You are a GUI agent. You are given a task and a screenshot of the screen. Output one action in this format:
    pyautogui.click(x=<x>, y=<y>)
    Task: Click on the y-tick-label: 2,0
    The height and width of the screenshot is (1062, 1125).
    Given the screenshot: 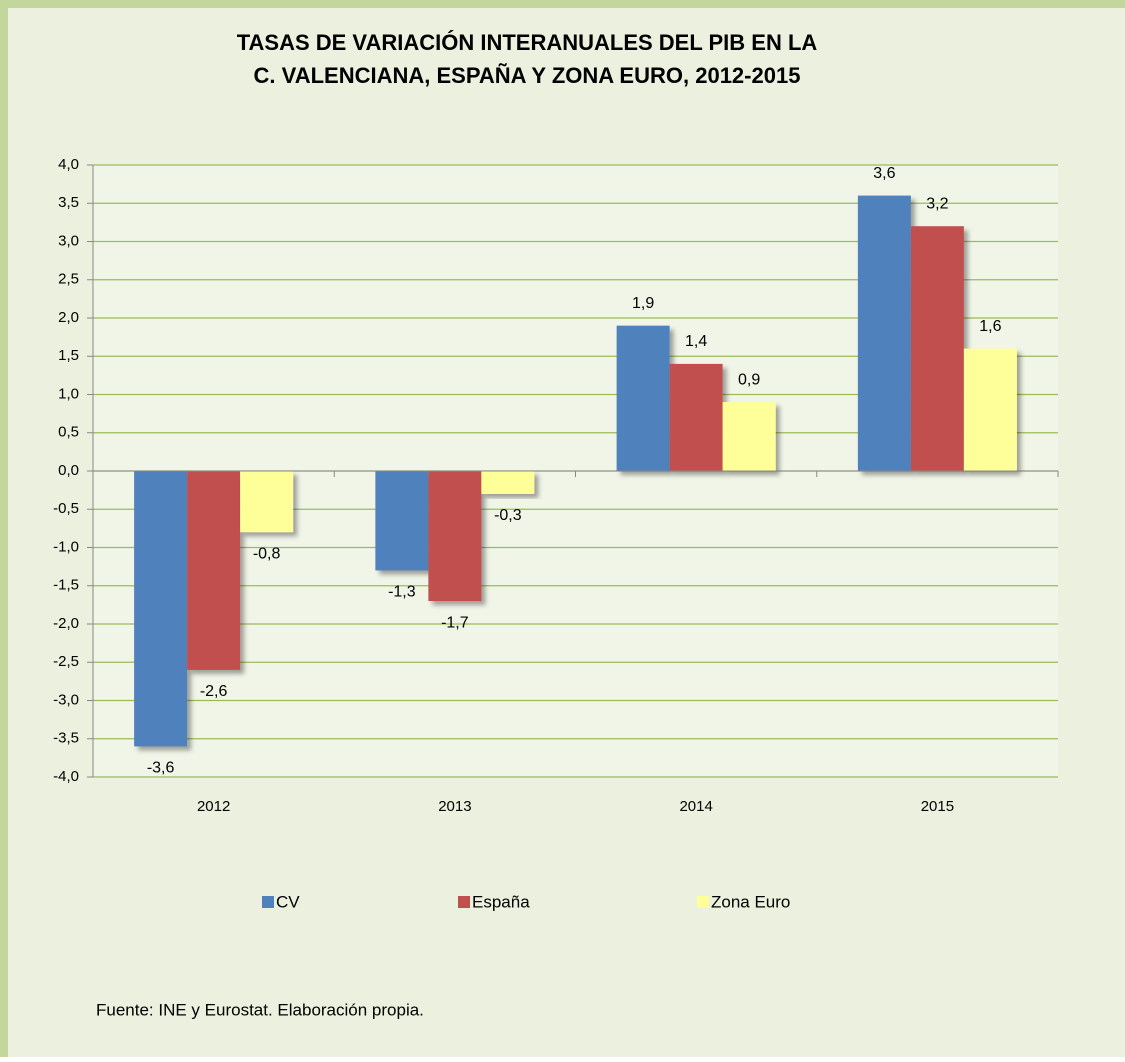 What is the action you would take?
    pyautogui.click(x=68, y=317)
    